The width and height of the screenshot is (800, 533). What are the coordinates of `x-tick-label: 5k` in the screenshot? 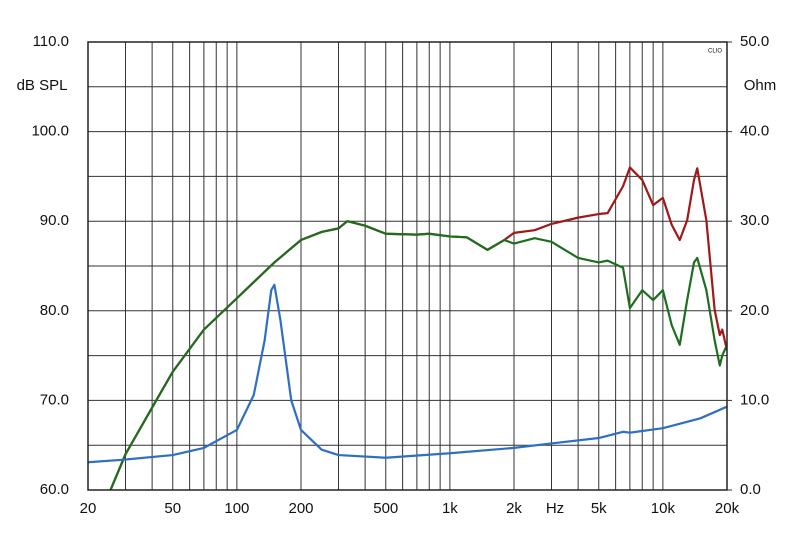 It's located at (599, 508).